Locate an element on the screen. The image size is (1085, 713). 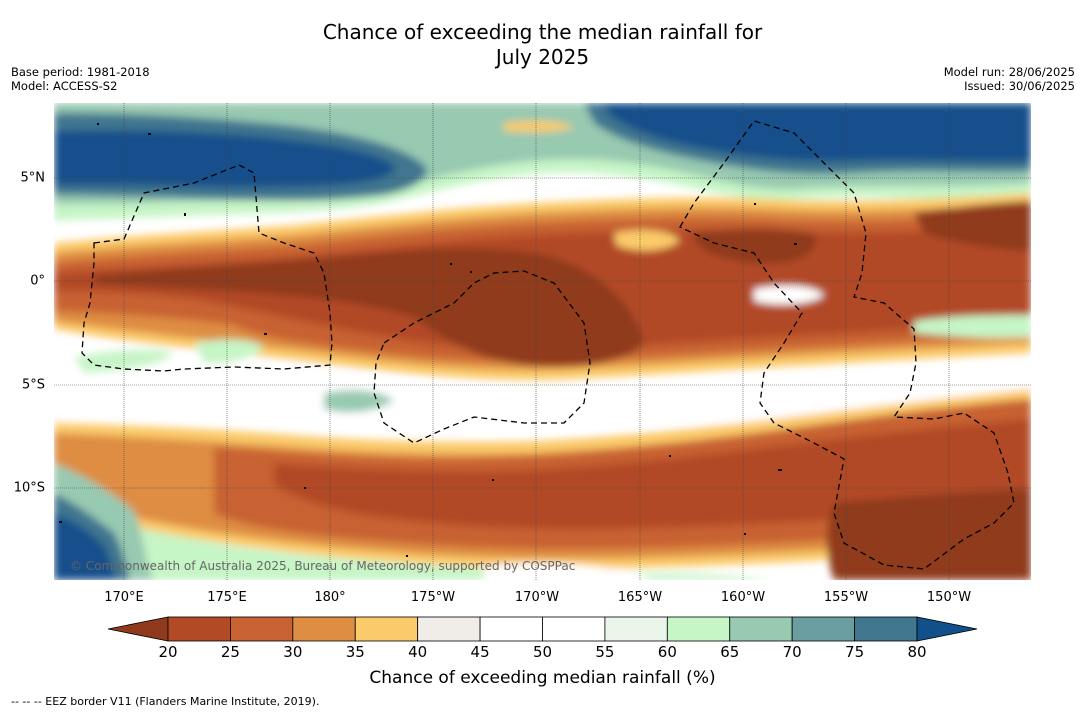
issued-date: Issued: 30/06/2025 is located at coordinates (1019, 86).